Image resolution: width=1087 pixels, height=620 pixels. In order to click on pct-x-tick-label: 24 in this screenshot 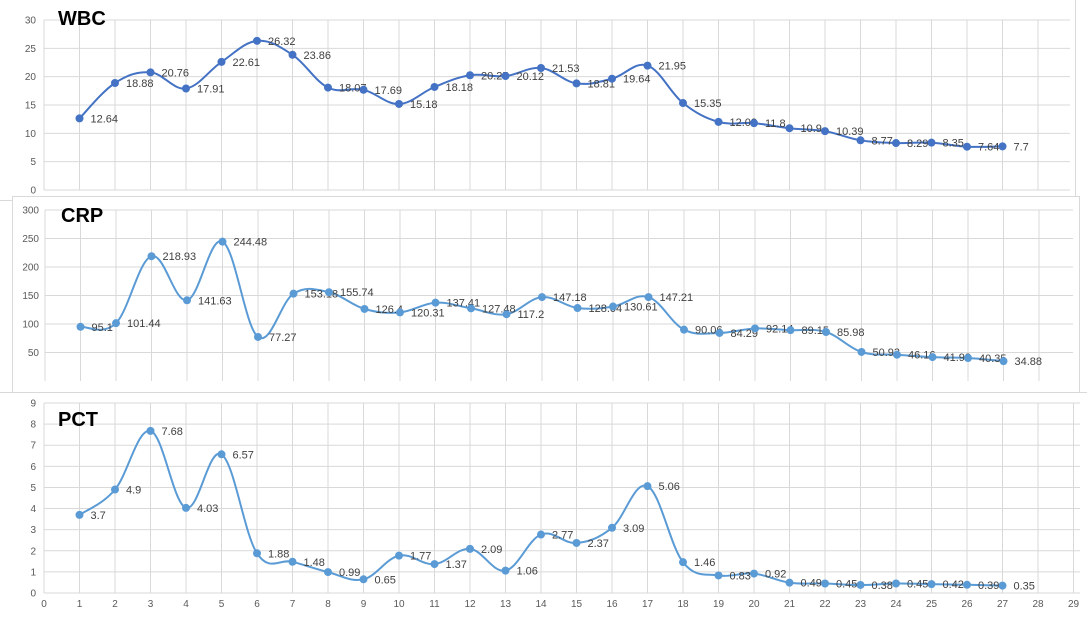, I will do `click(896, 604)`.